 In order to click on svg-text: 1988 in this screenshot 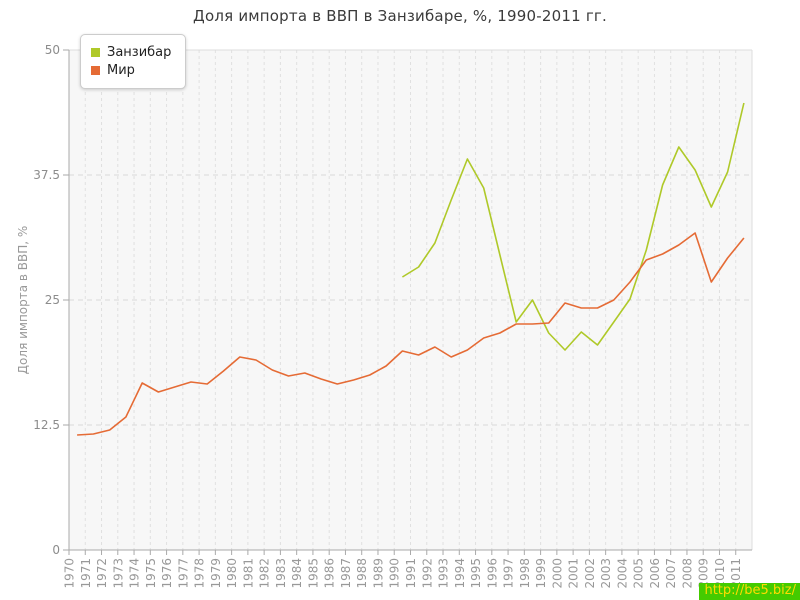, I will do `click(362, 573)`.